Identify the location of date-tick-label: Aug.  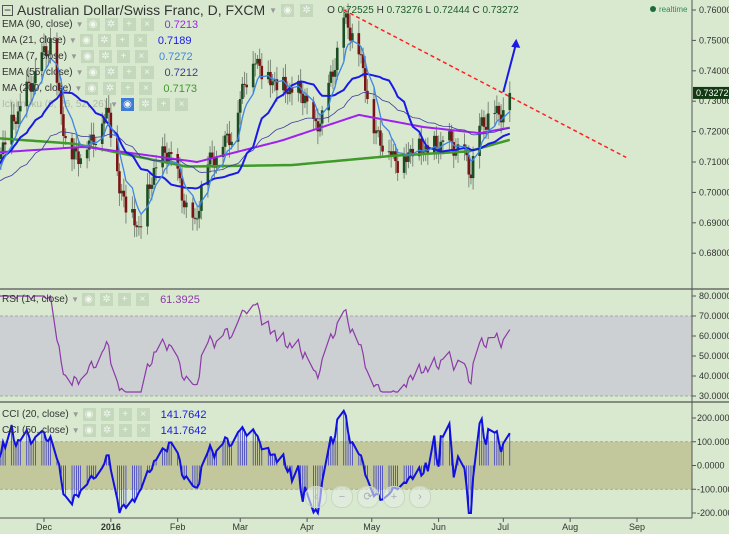
(570, 527).